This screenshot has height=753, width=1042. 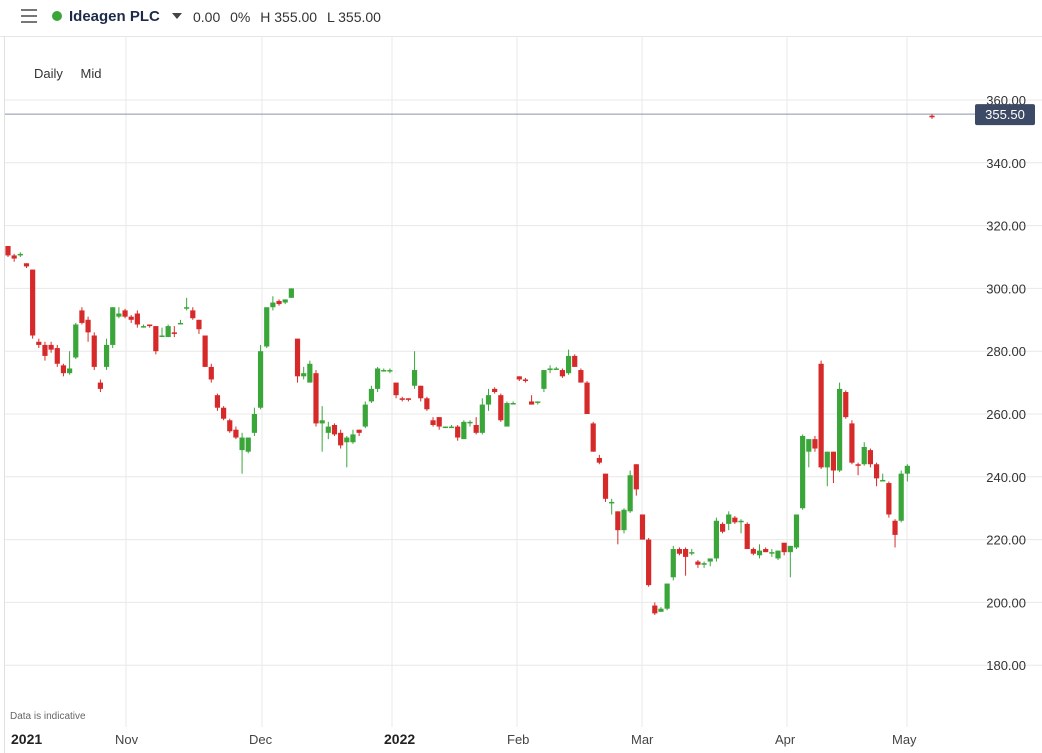 What do you see at coordinates (240, 17) in the screenshot?
I see `price-change-percent: 0%` at bounding box center [240, 17].